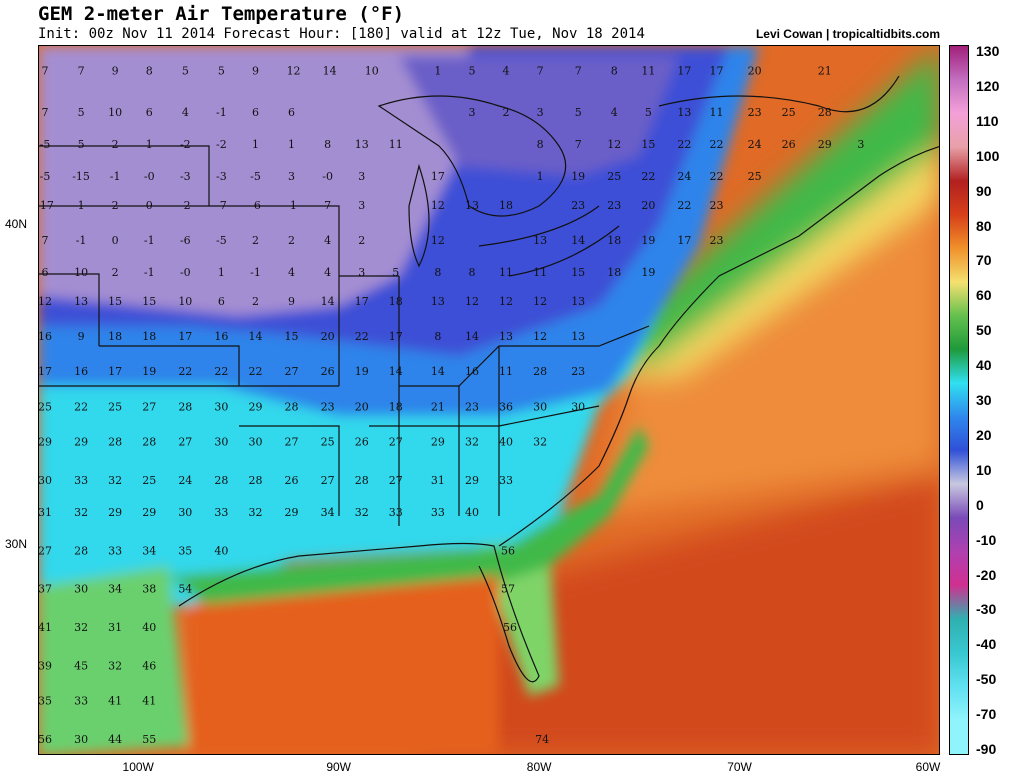  I want to click on temperature-value: 11, so click(540, 272).